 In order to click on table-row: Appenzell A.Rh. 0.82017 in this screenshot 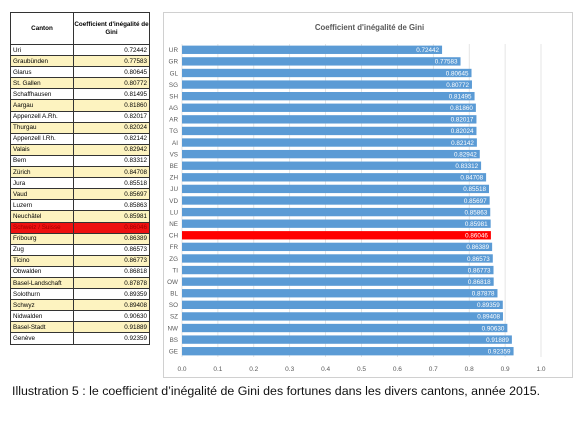, I will do `click(80, 116)`.